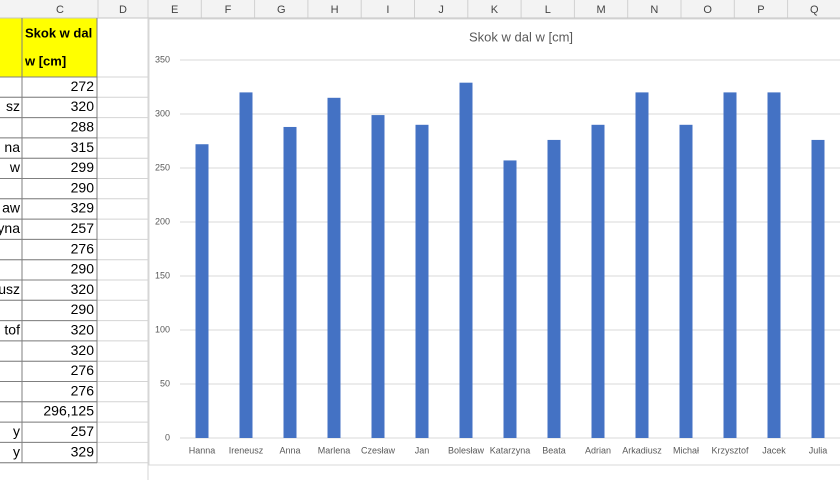  What do you see at coordinates (162, 59) in the screenshot?
I see `y-tick-label: 350` at bounding box center [162, 59].